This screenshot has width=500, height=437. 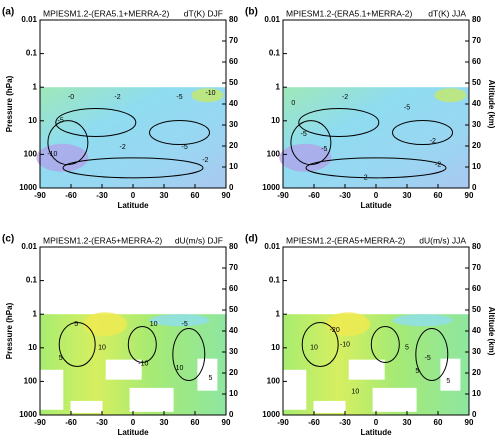 I want to click on contour-label: -20, so click(x=335, y=330).